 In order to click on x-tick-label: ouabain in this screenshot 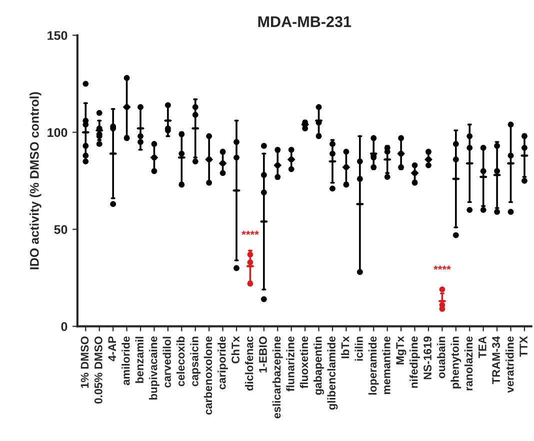, I will do `click(441, 357)`.